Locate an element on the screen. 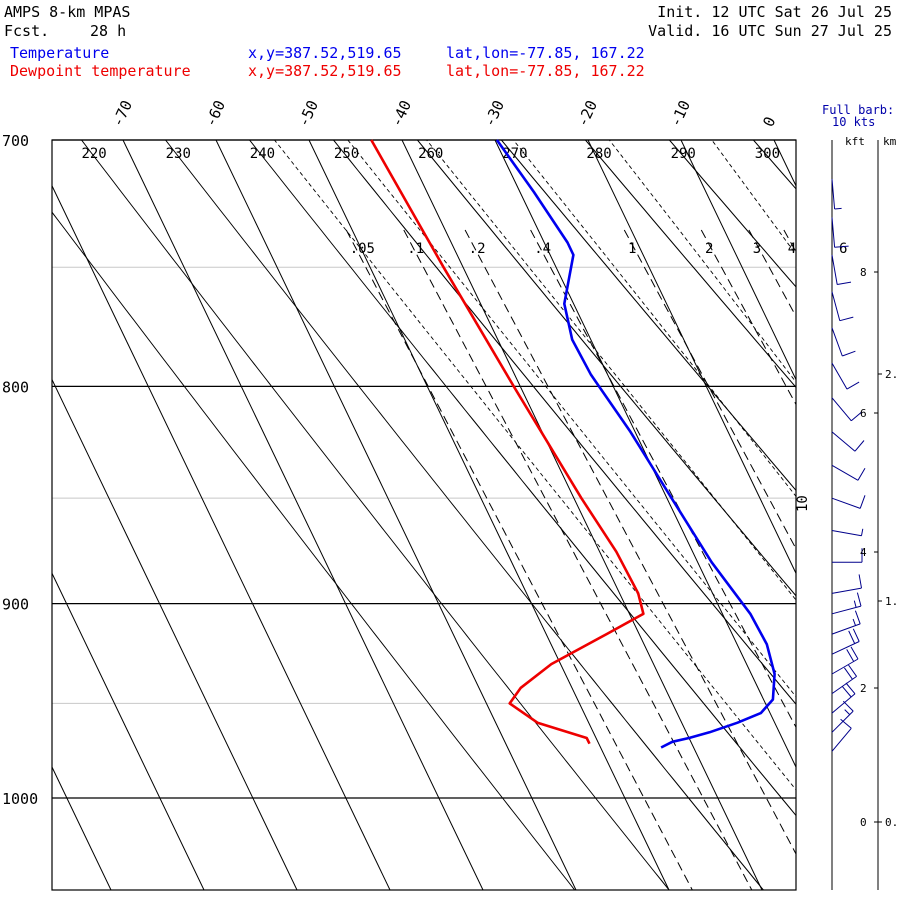 The height and width of the screenshot is (900, 900). kft-label: 6 is located at coordinates (863, 413).